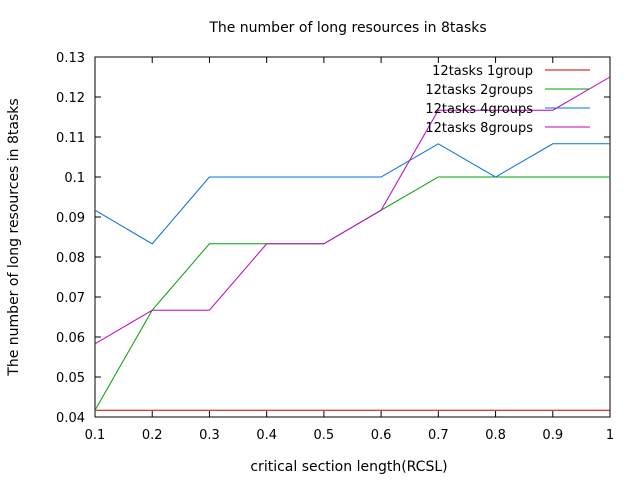 The height and width of the screenshot is (480, 640). What do you see at coordinates (74, 178) in the screenshot?
I see `y-tick-label: 0.1` at bounding box center [74, 178].